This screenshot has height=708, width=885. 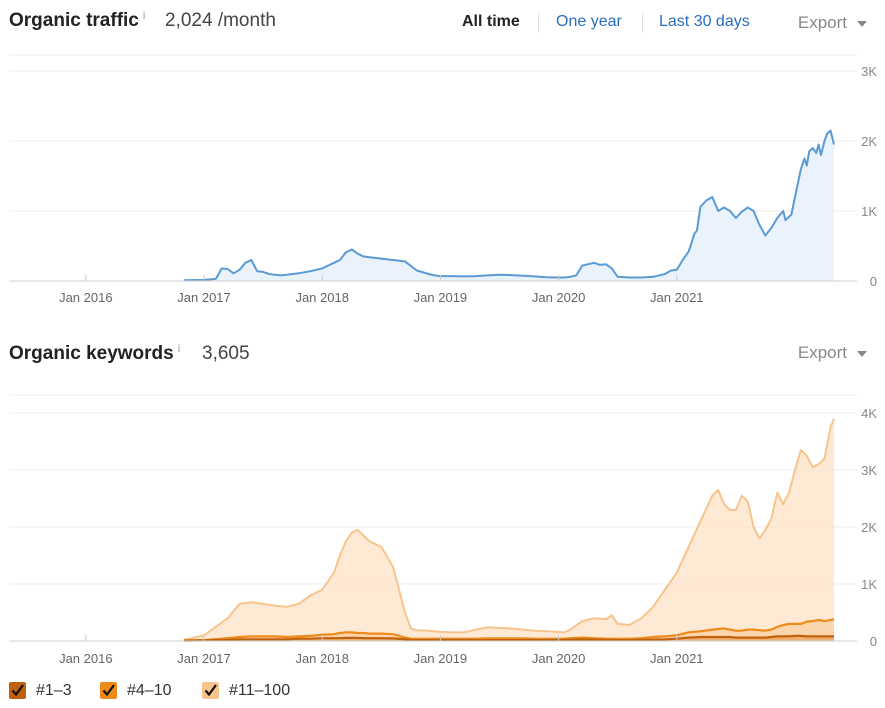 I want to click on keywords-title: Organic keywords i, so click(x=94, y=354).